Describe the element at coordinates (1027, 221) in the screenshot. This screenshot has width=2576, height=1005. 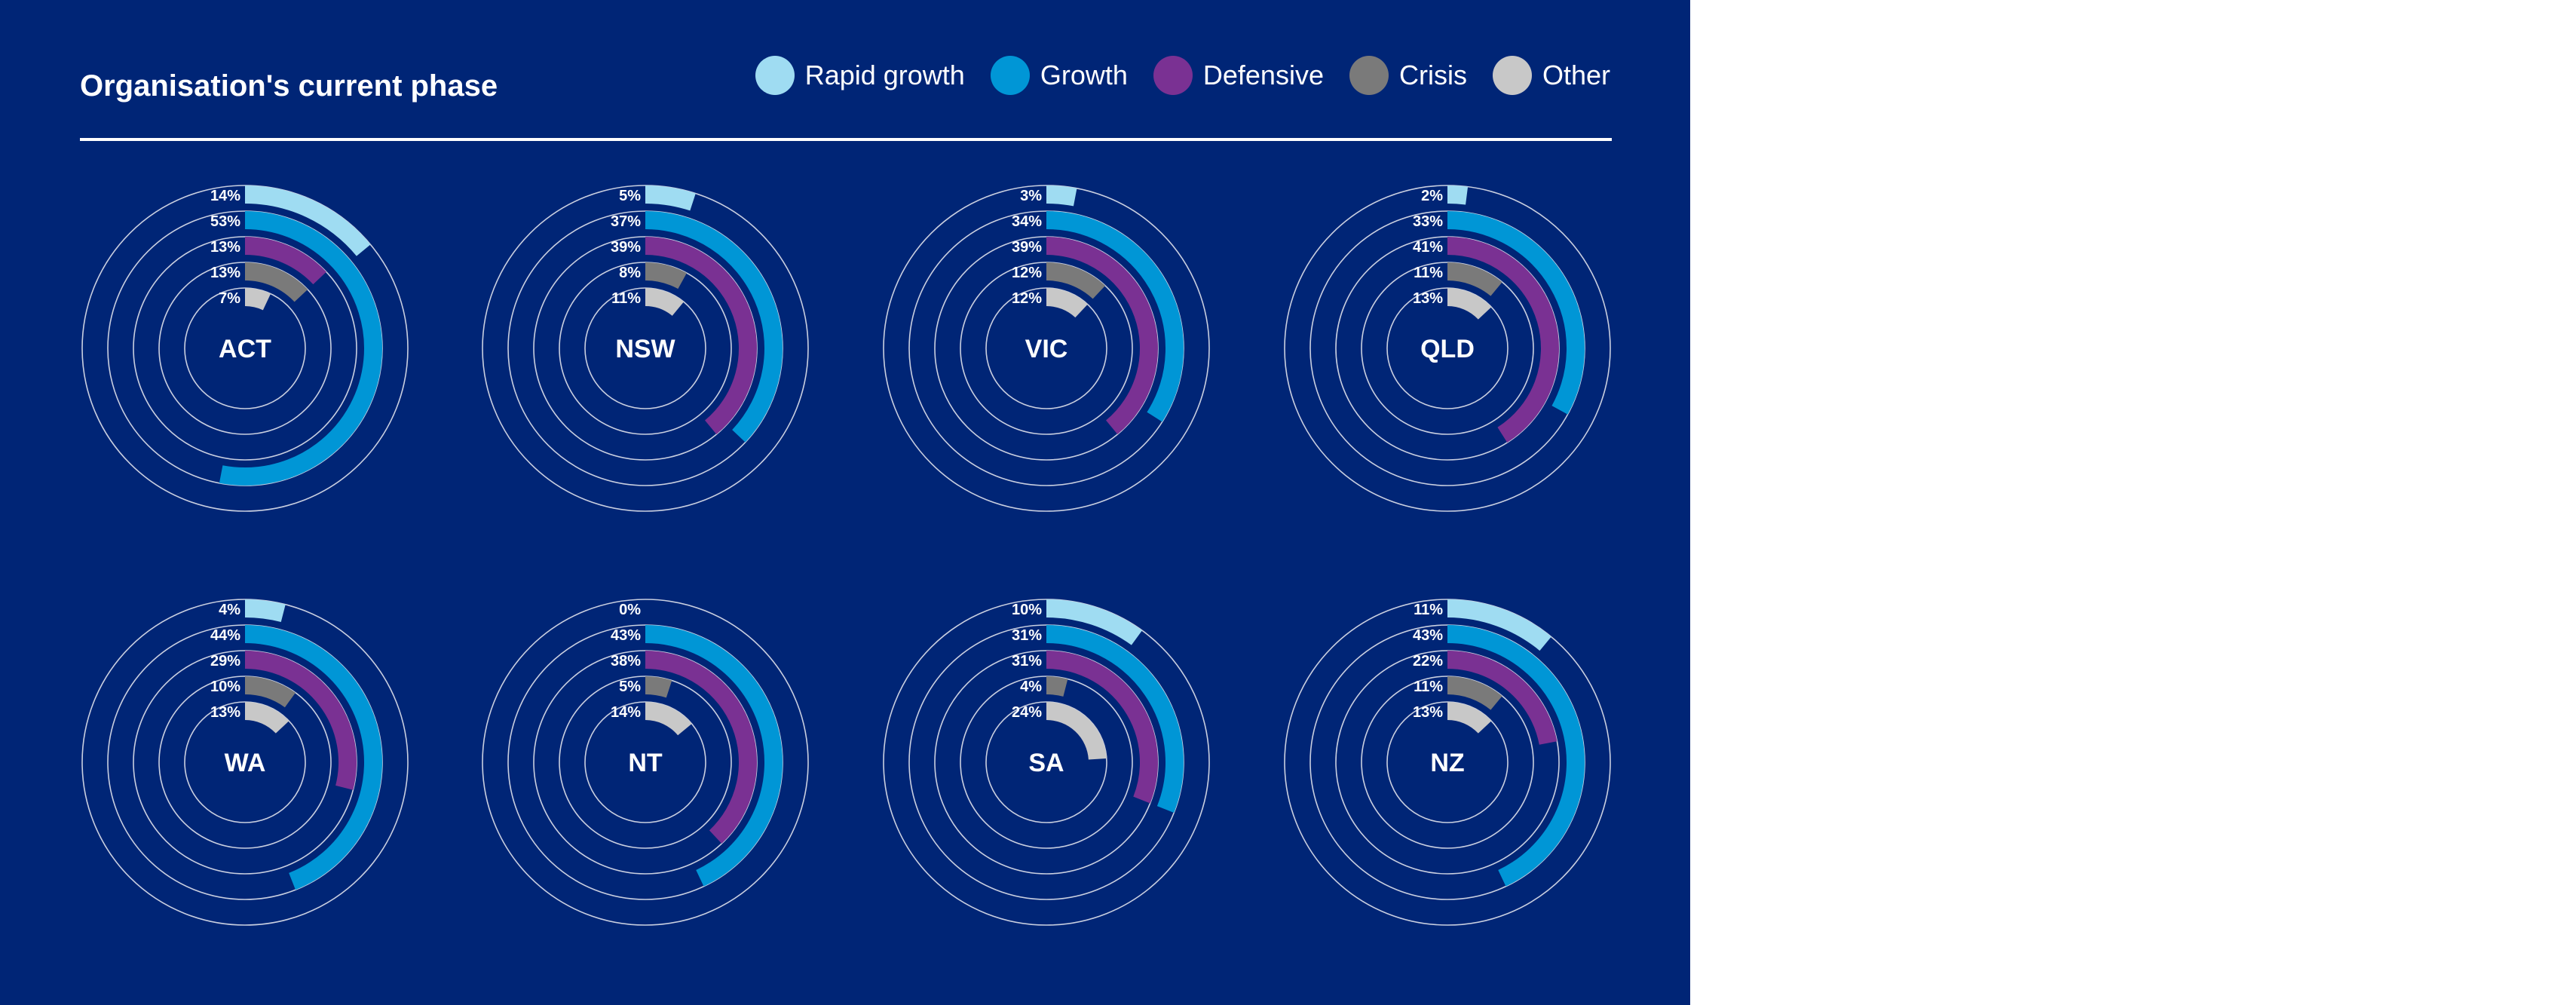
I see `value-label-growth: 34%` at that location.